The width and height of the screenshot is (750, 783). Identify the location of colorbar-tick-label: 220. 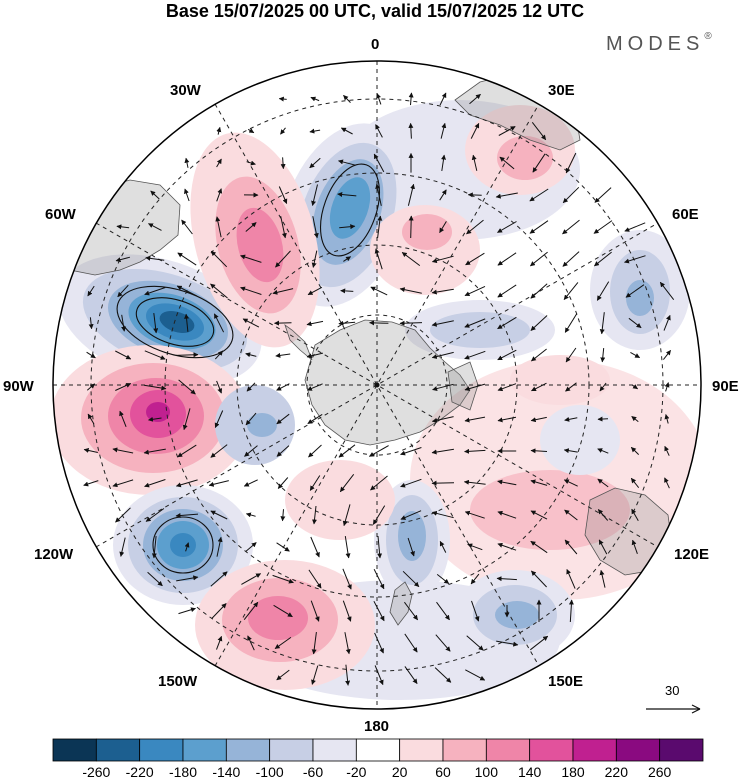
(616, 772).